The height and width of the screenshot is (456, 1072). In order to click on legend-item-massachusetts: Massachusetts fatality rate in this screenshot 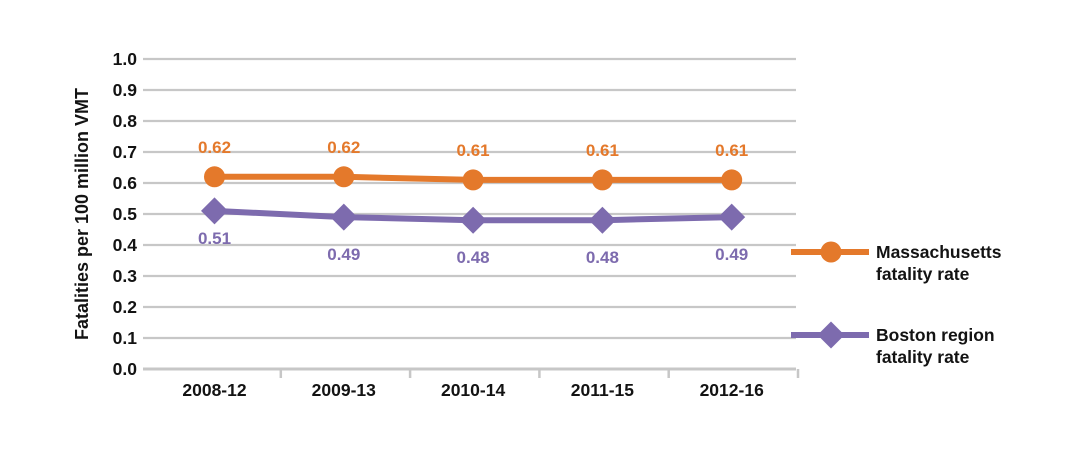, I will do `click(896, 262)`.